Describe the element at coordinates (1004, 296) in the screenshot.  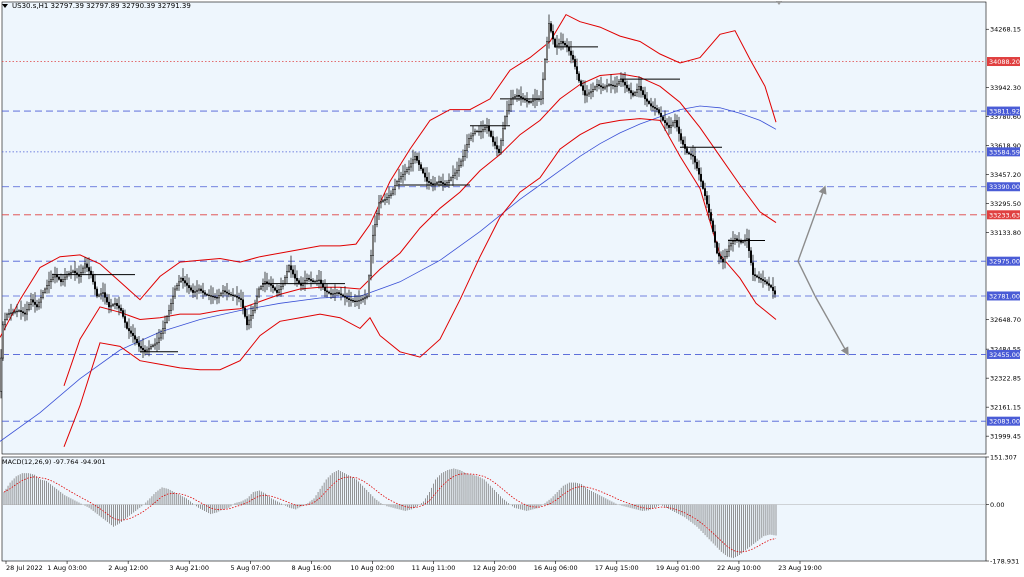
I see `price-level-label: 32781.00` at that location.